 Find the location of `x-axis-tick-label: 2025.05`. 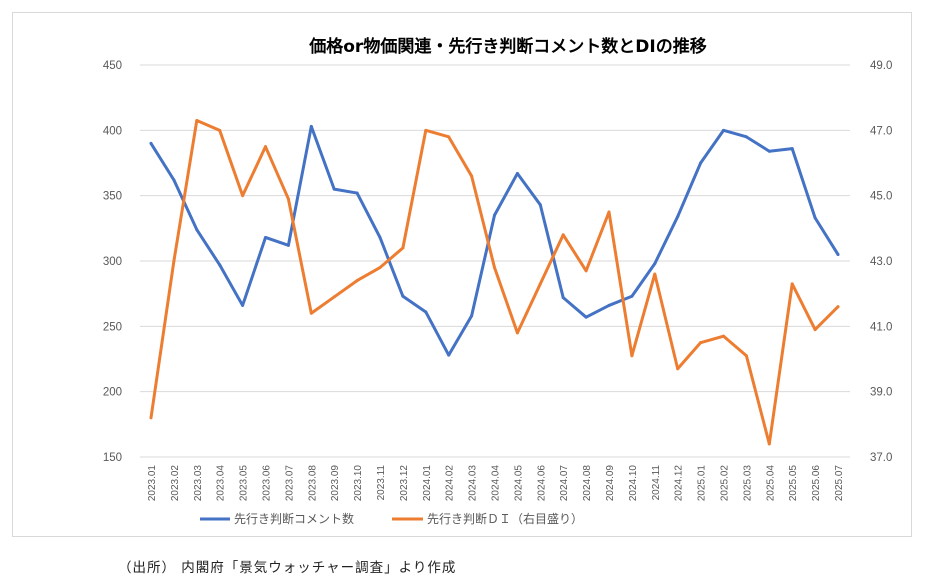

x-axis-tick-label: 2025.05 is located at coordinates (793, 483).